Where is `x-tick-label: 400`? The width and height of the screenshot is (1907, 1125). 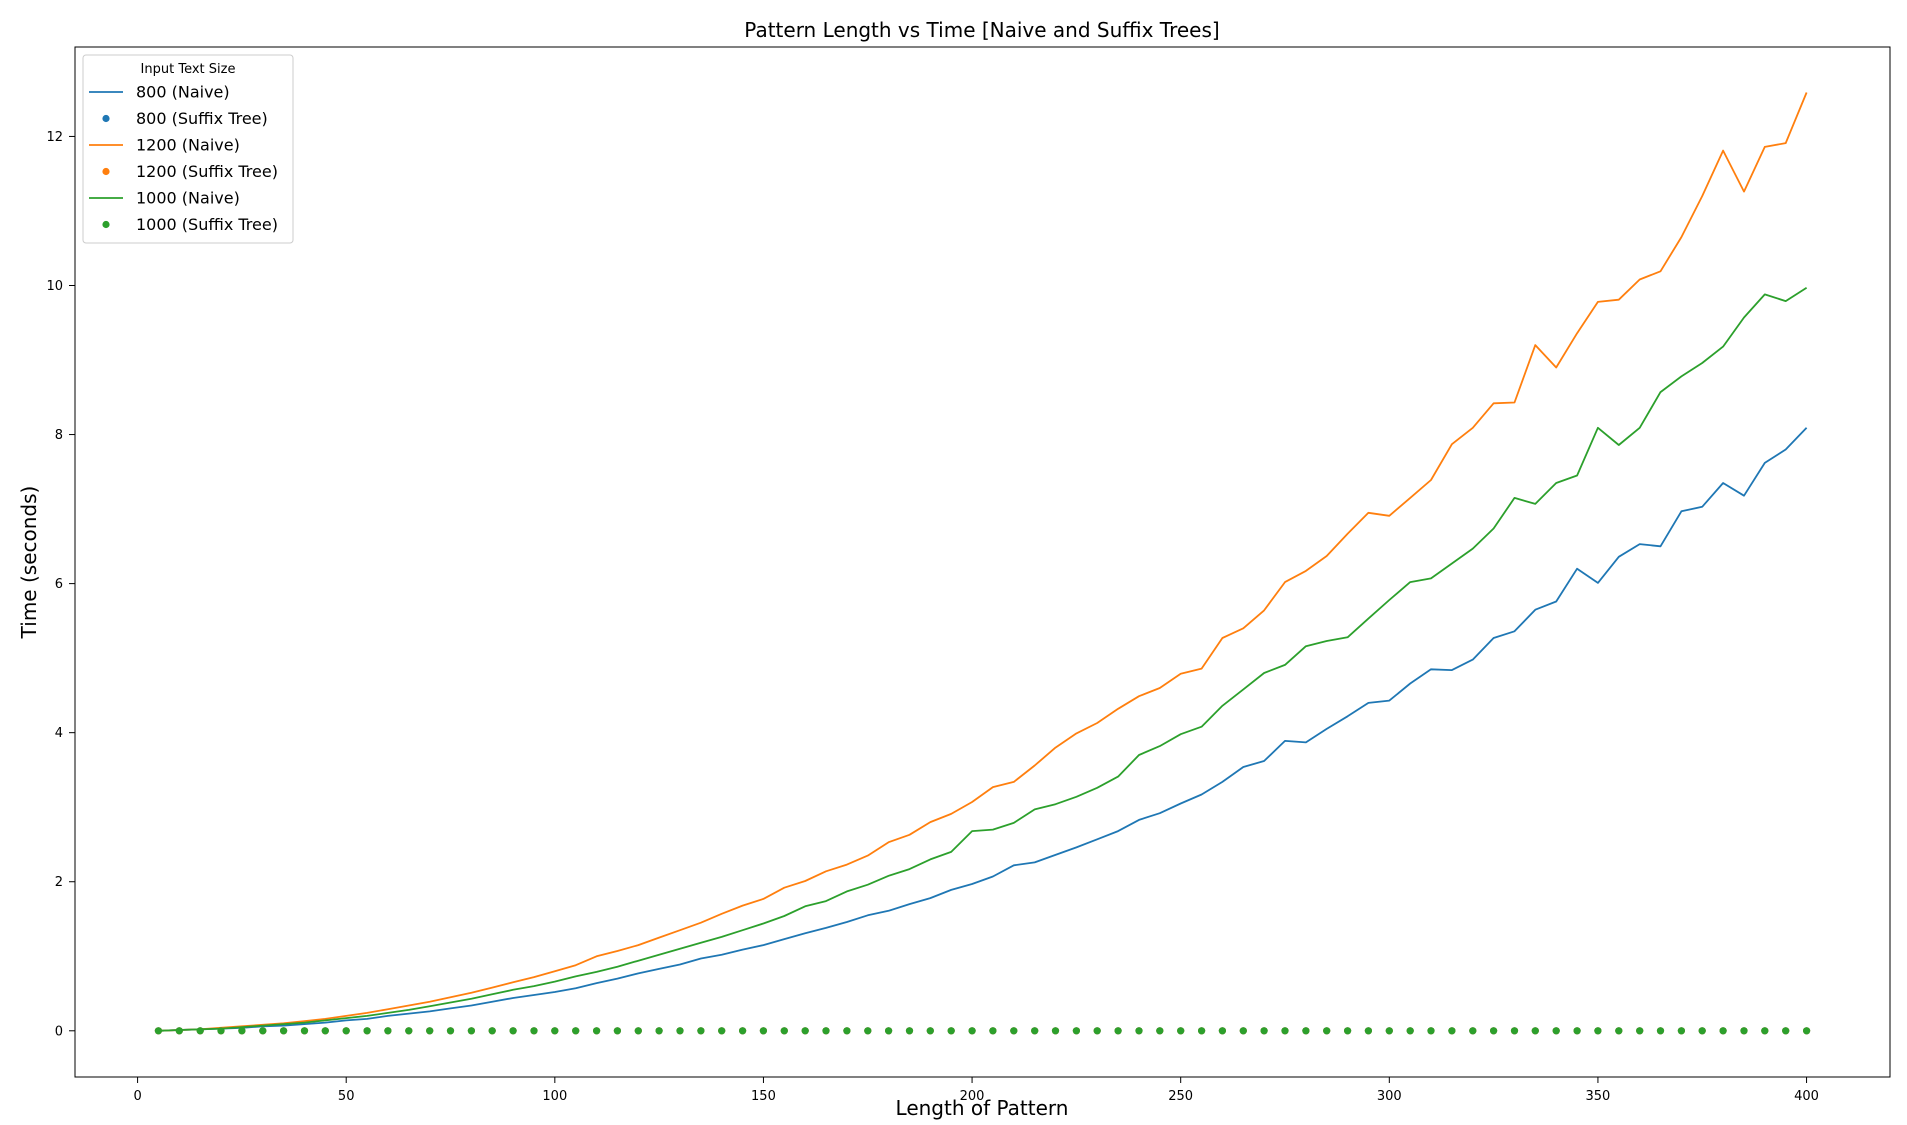
x-tick-label: 400 is located at coordinates (1806, 1096).